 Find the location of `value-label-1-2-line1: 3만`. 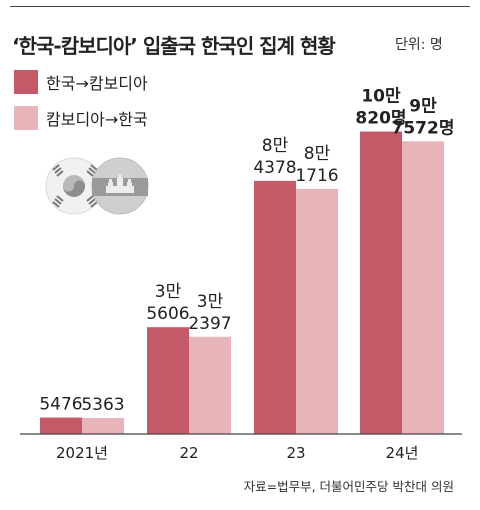

value-label-1-2-line1: 3만 is located at coordinates (168, 292).